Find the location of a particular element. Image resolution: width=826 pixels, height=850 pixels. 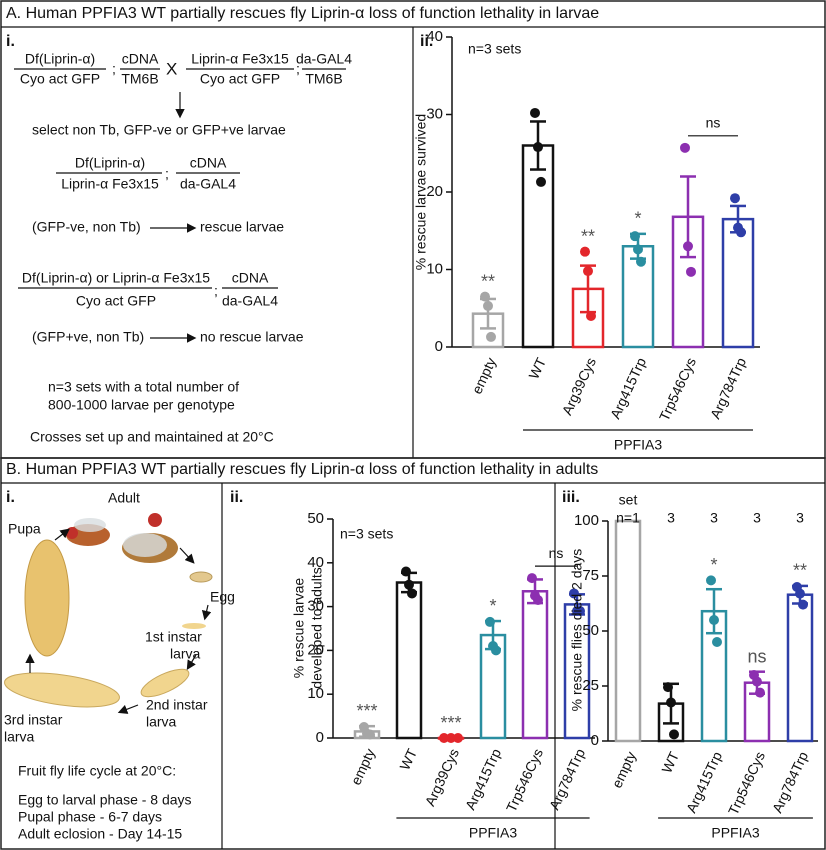

y-tick-label: 10 is located at coordinates (315, 693).